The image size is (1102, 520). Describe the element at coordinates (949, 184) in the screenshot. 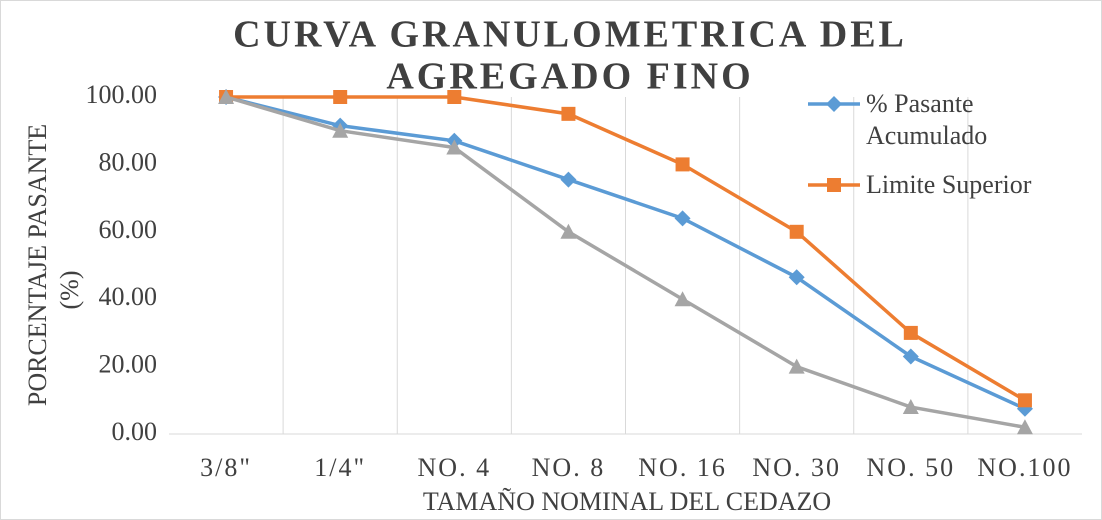

I see `legend-label: Limite Superior` at that location.